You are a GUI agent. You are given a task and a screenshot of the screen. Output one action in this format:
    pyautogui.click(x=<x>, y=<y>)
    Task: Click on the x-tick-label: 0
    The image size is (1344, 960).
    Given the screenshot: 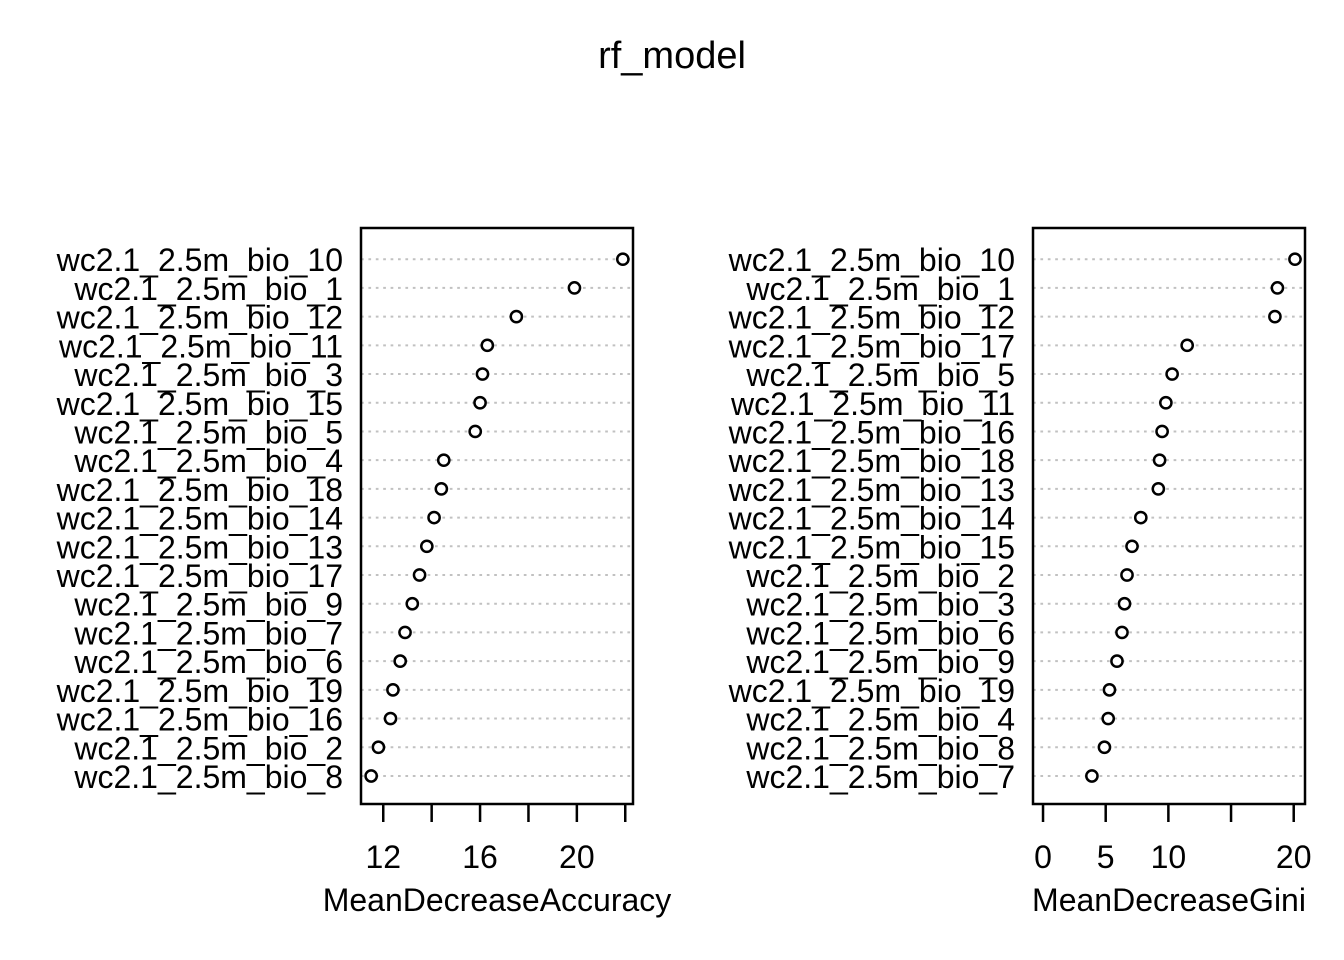 What is the action you would take?
    pyautogui.click(x=1043, y=857)
    